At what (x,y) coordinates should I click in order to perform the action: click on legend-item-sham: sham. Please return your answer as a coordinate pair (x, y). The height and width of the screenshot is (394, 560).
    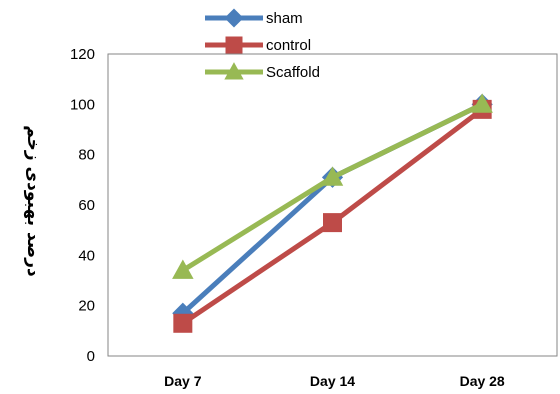
    Looking at the image, I should click on (254, 18).